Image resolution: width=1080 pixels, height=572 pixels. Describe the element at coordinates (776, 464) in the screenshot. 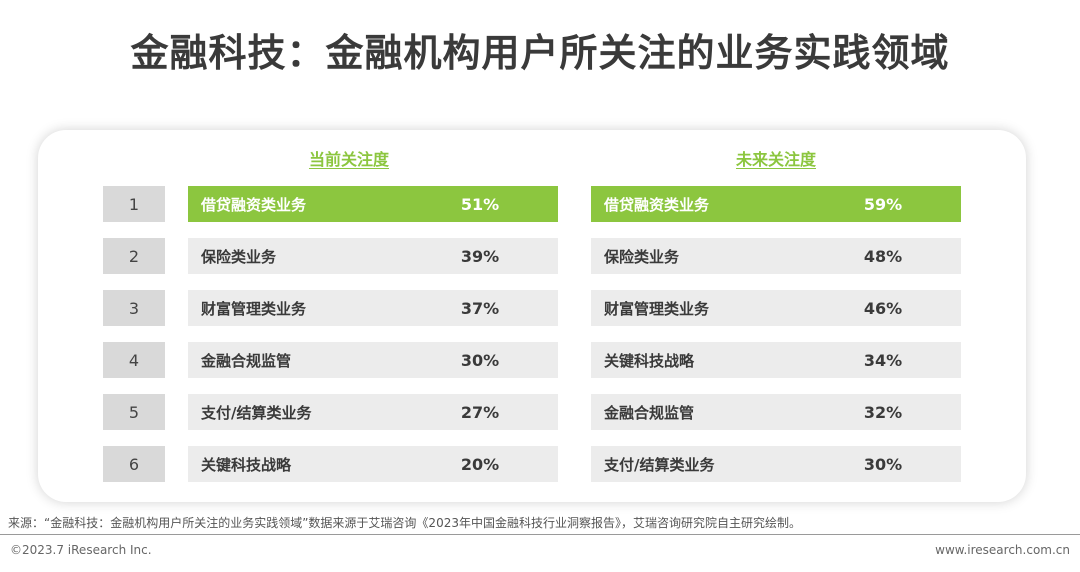

I see `future-row: 支付/结算类业务 30%` at that location.